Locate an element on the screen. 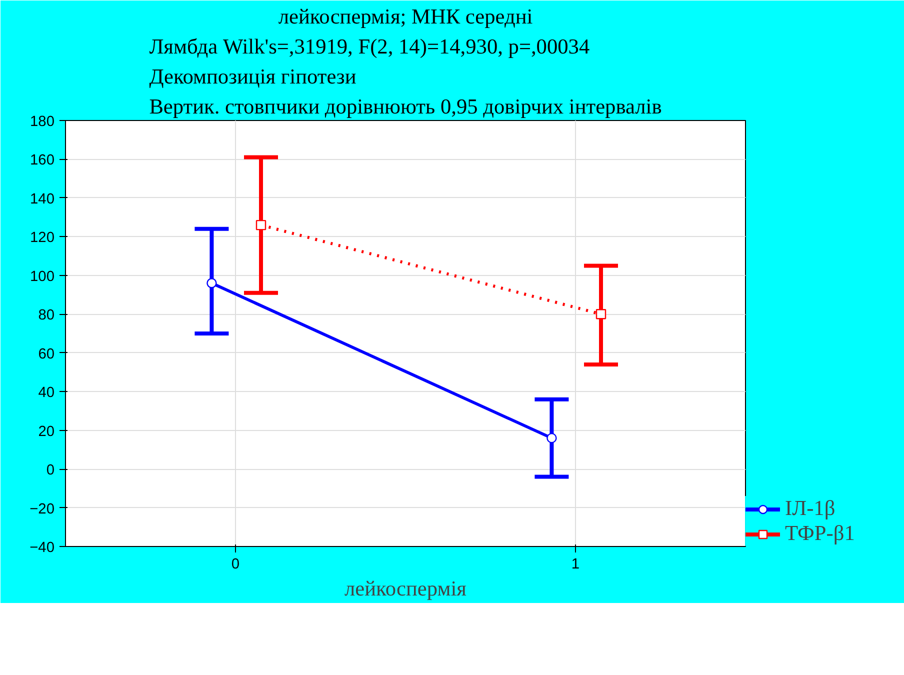  y-tick-label: 180 is located at coordinates (42, 122).